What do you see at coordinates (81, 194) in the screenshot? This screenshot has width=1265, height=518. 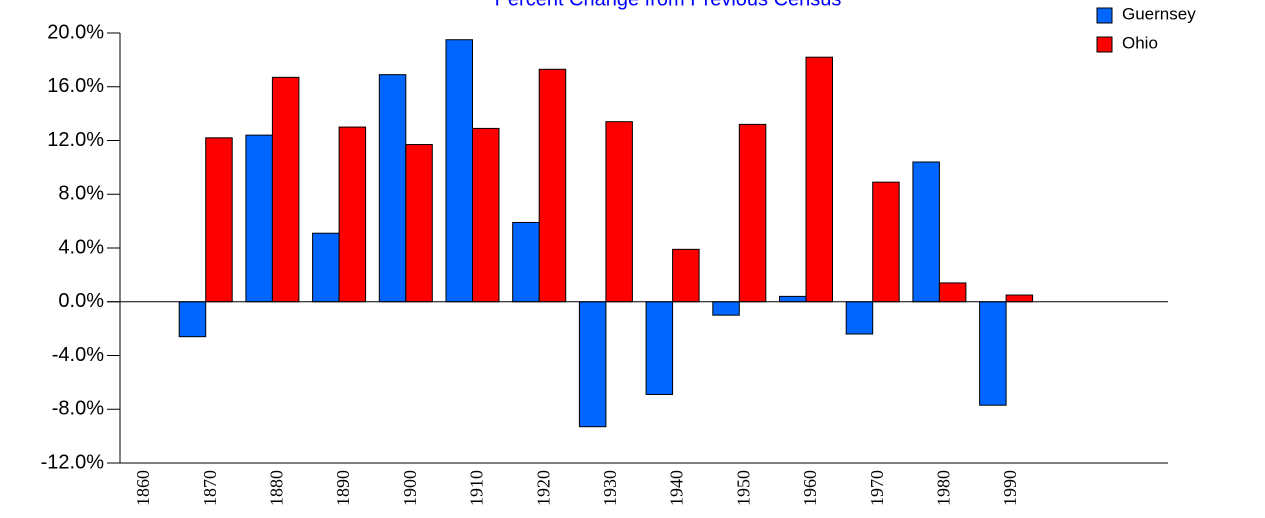 I see `y-tick-label: 8.0%` at bounding box center [81, 194].